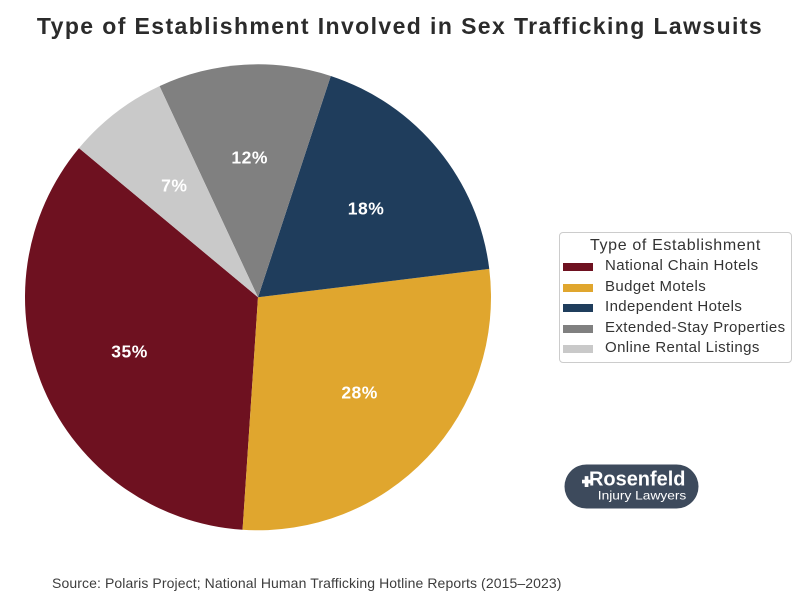 This screenshot has width=800, height=600. What do you see at coordinates (637, 480) in the screenshot?
I see `svg-text: Rosenfeld` at bounding box center [637, 480].